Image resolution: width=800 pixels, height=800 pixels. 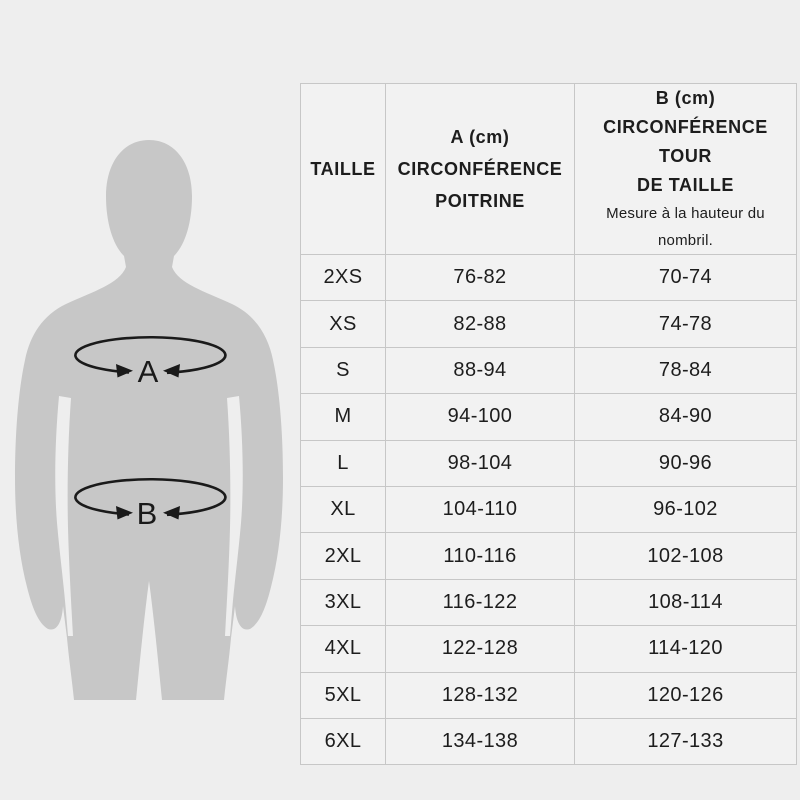 What do you see at coordinates (685, 141) in the screenshot?
I see `header-waist-line: CIRCONFÉRENCE TOUR` at bounding box center [685, 141].